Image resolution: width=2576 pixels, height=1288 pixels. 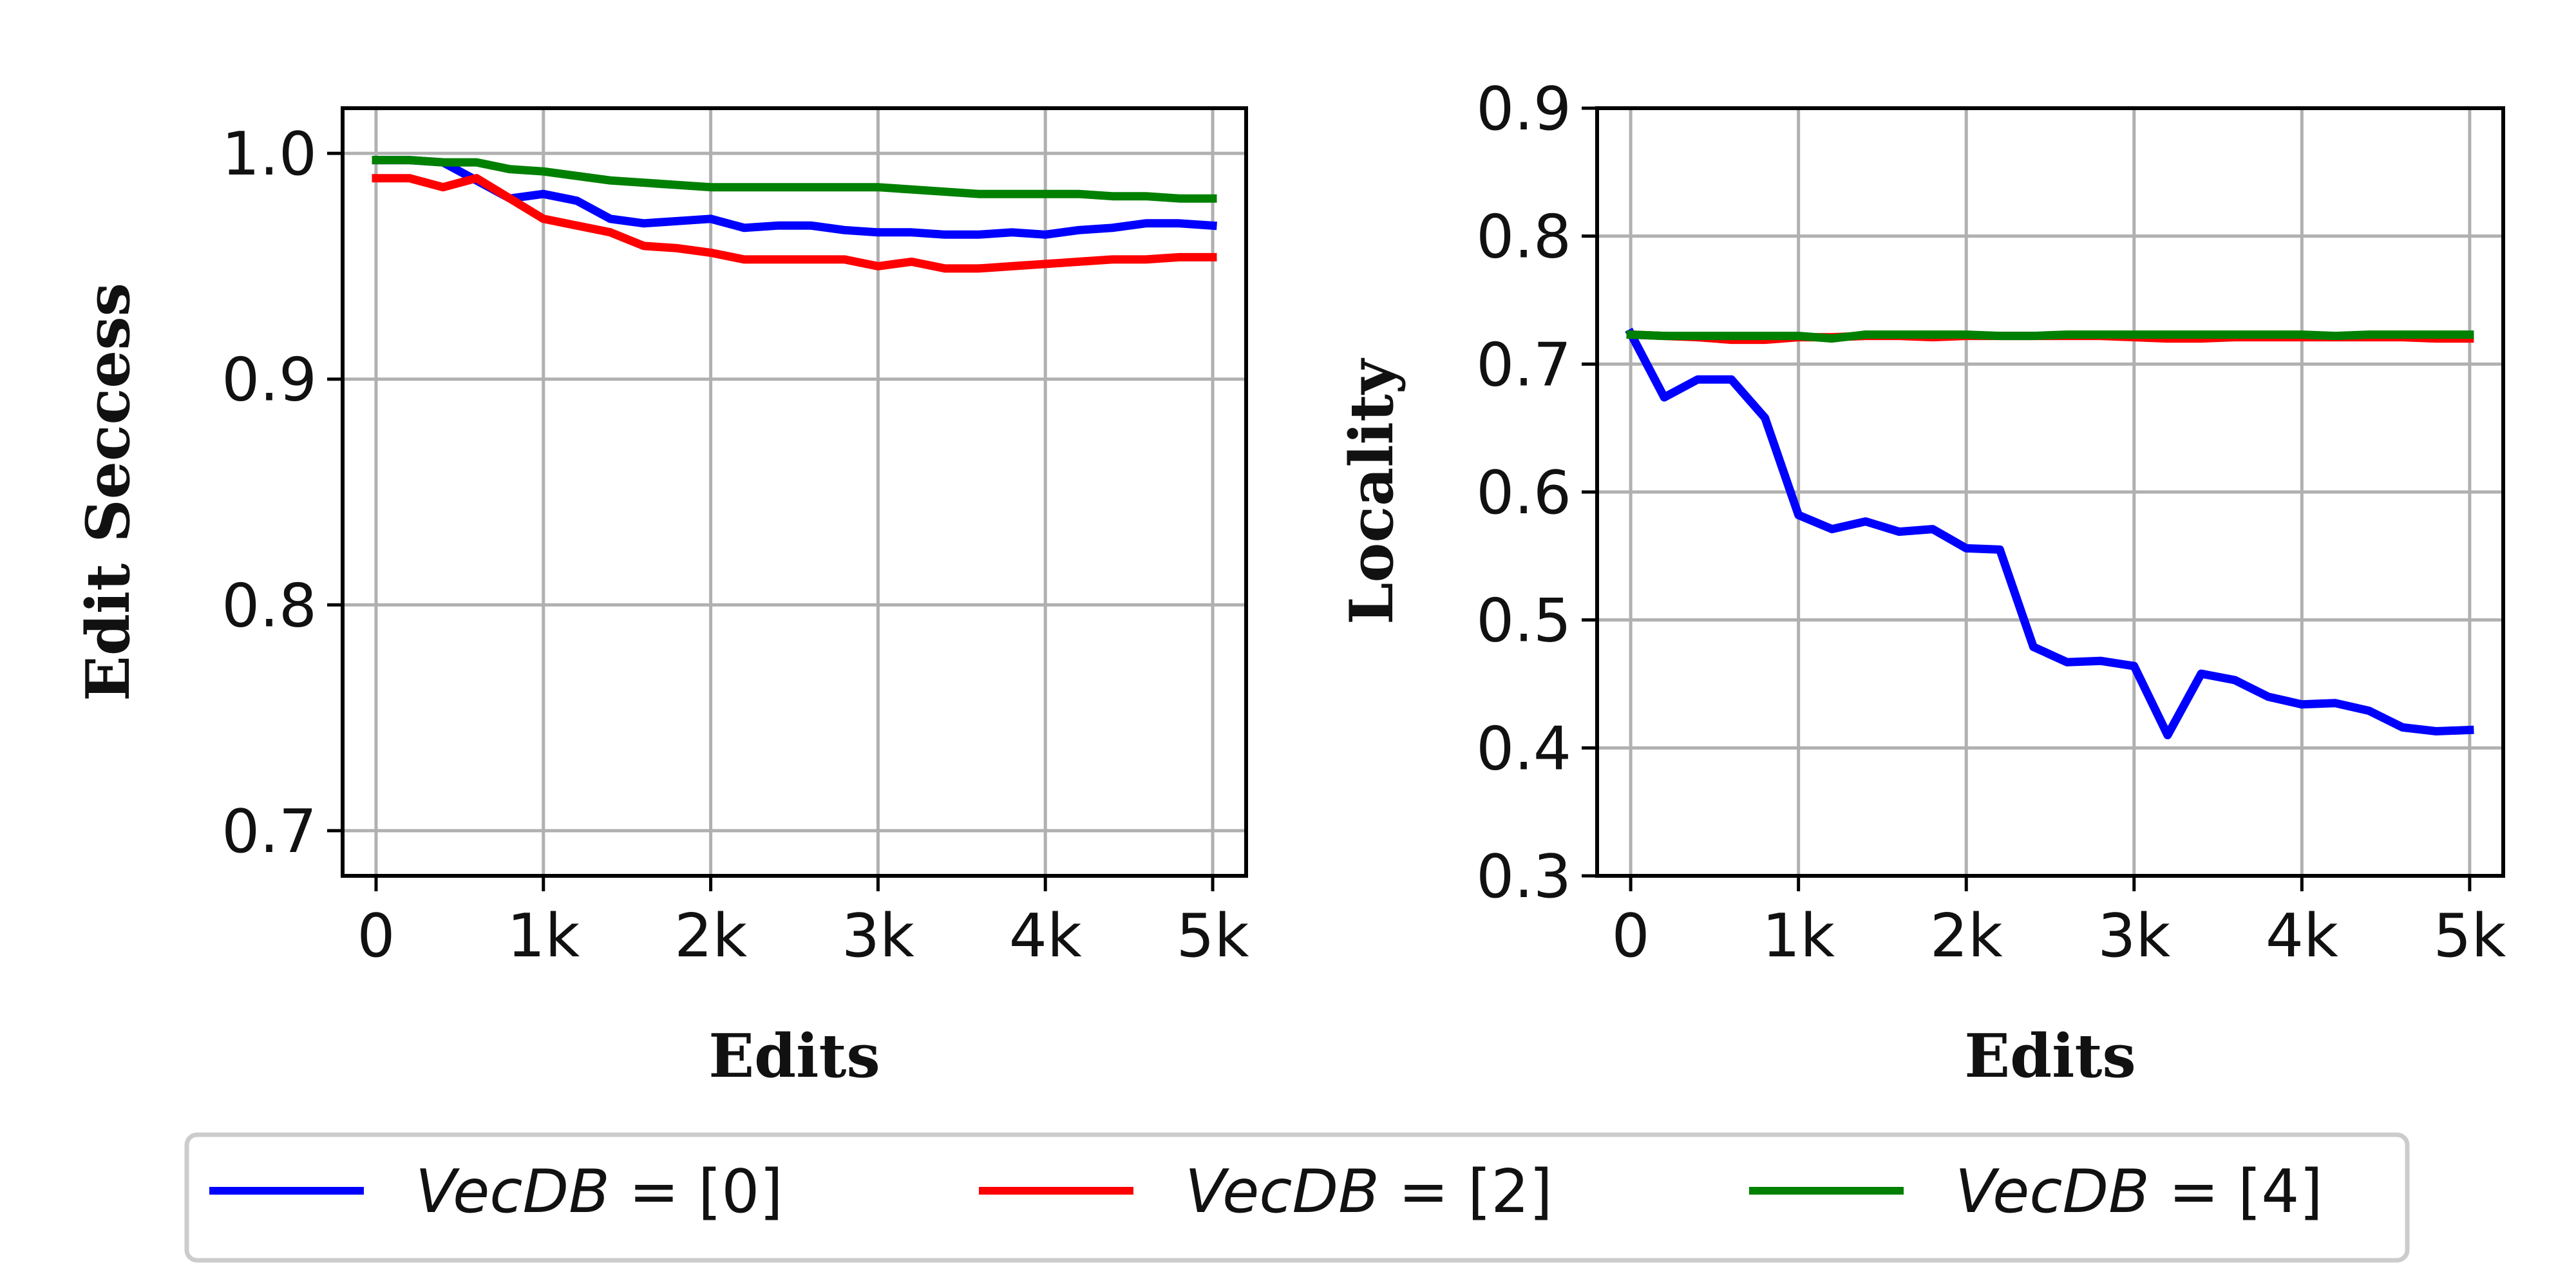 I want to click on chart1-x-axis-title: Edits, so click(x=2050, y=1056).